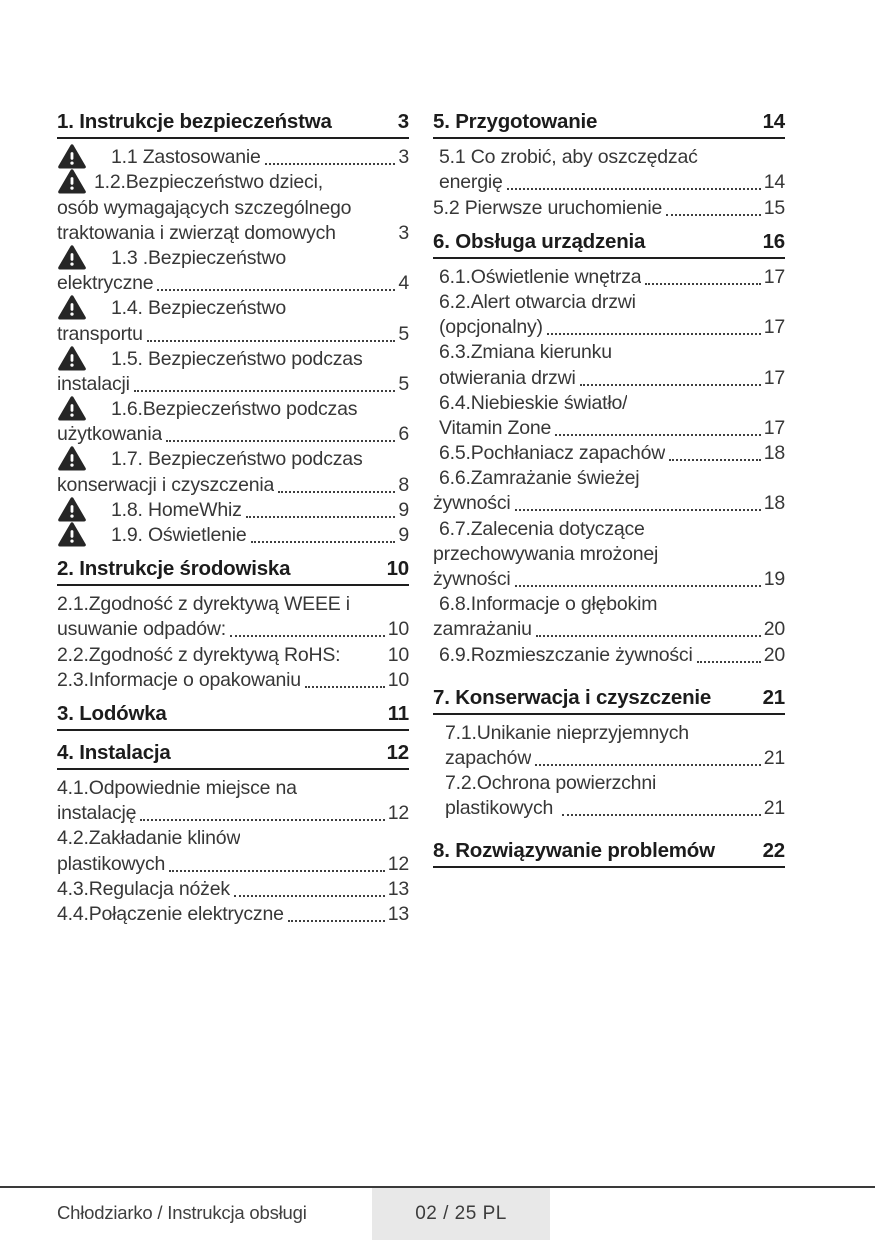 The width and height of the screenshot is (875, 1240). I want to click on toc-entry-text: 6.6.Zamrażanie świeżej, so click(539, 478).